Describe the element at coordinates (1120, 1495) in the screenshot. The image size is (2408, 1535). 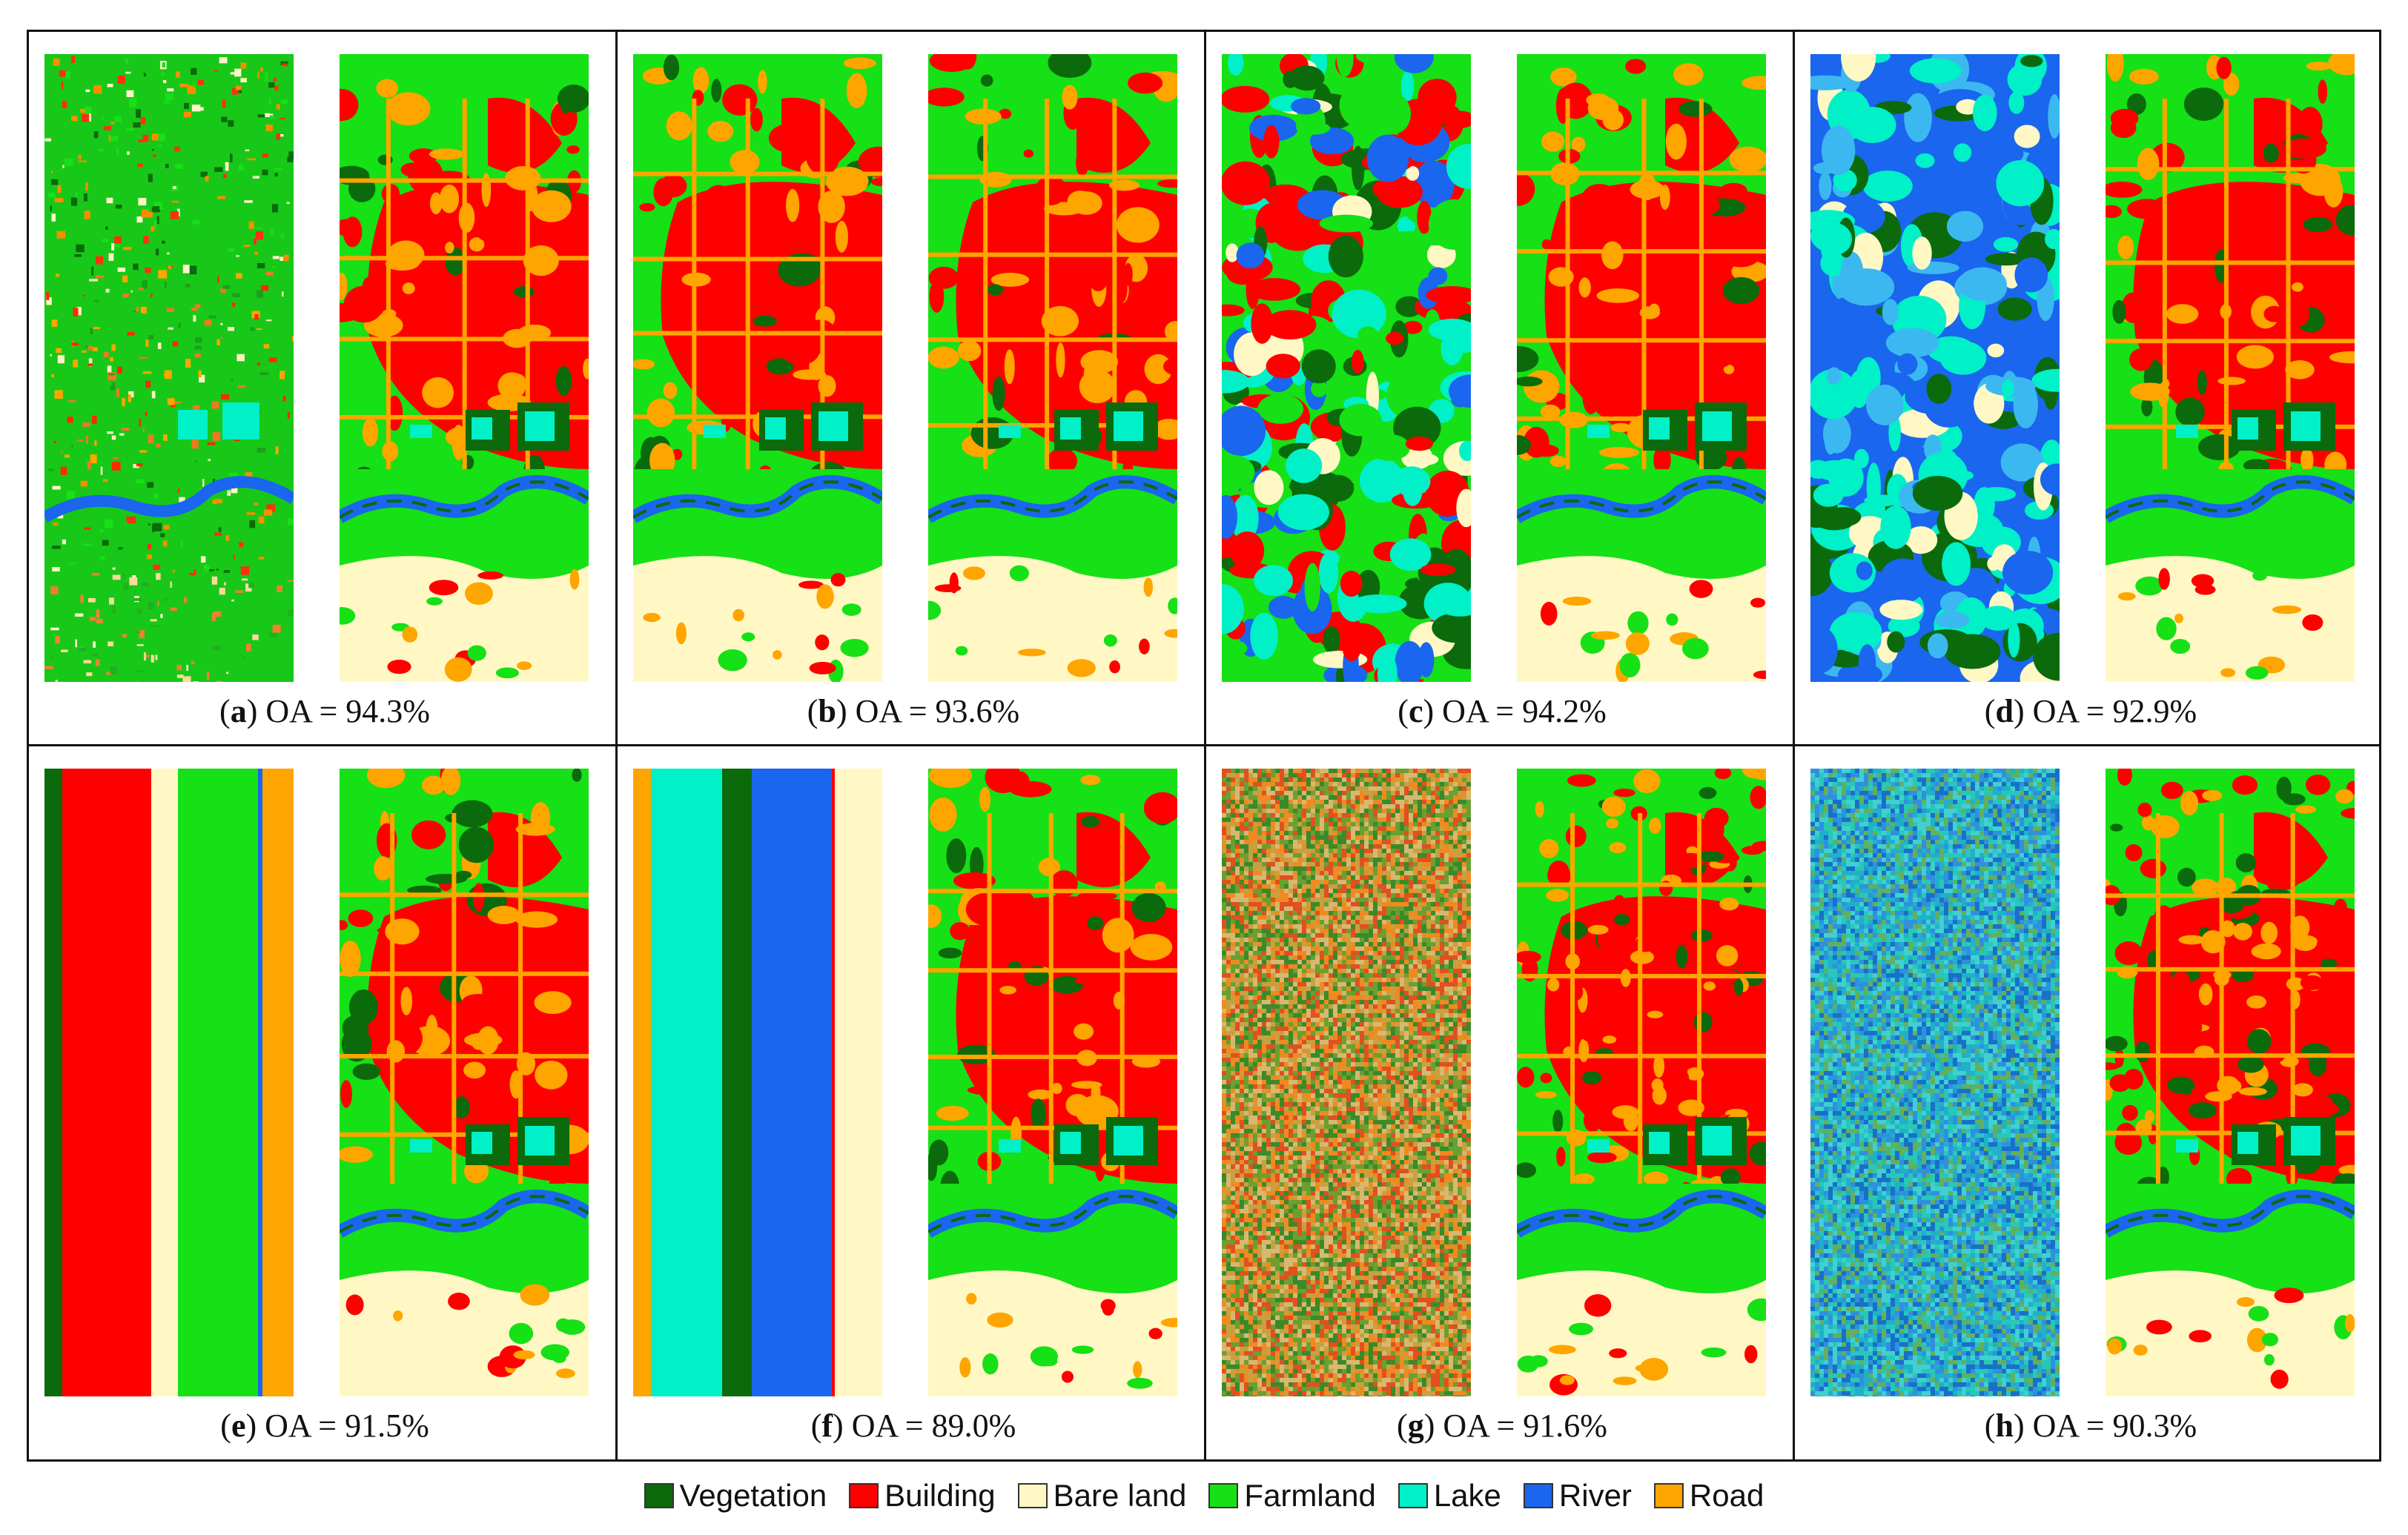
I see `legend-label: Bare land` at that location.